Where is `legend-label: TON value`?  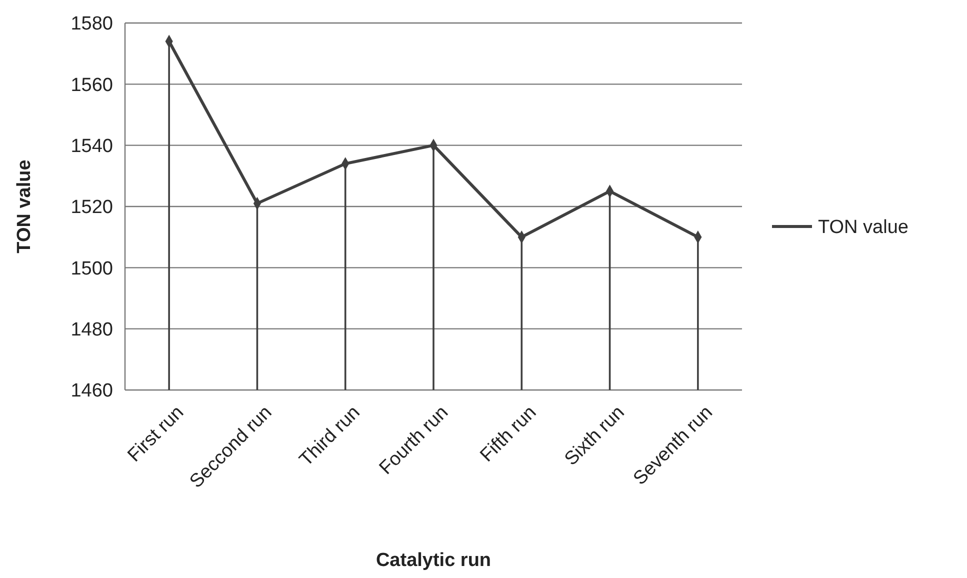
legend-label: TON value is located at coordinates (863, 227).